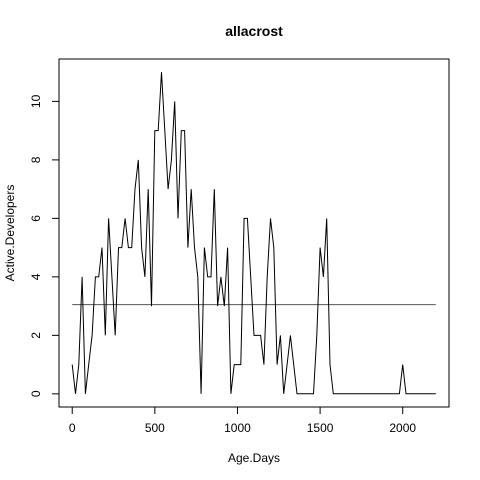  What do you see at coordinates (320, 428) in the screenshot?
I see `x-tick-label: 1500` at bounding box center [320, 428].